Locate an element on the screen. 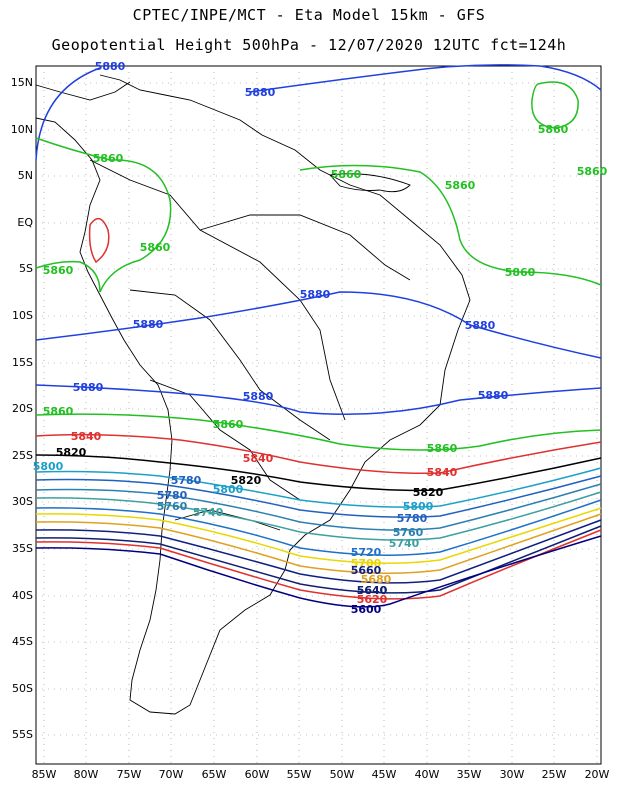 The height and width of the screenshot is (800, 618). lon-label-35w: 35W is located at coordinates (469, 774).